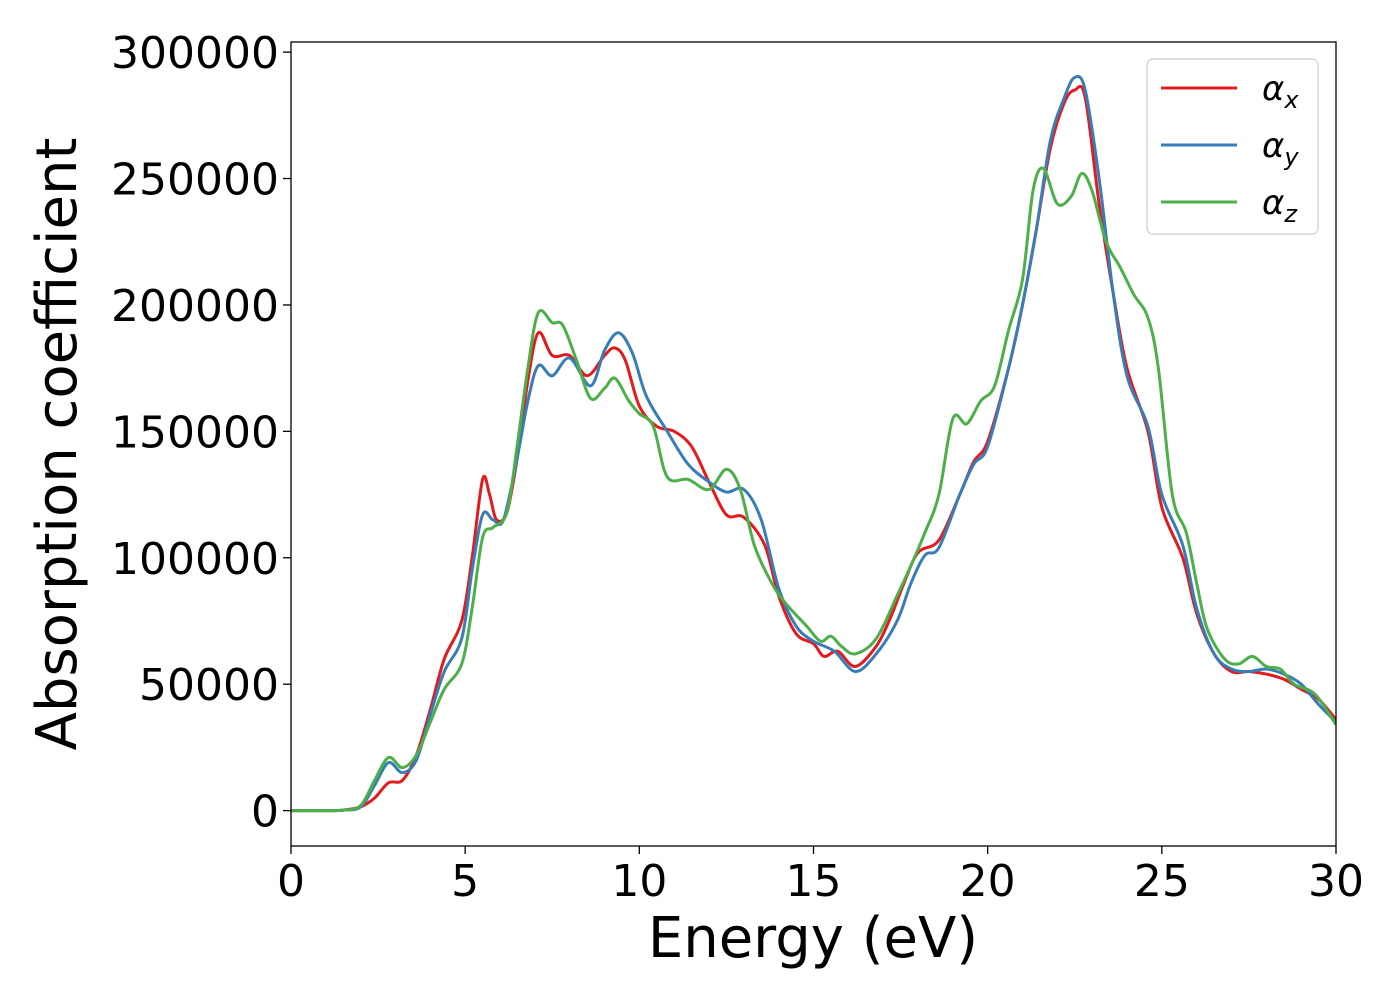  I want to click on x-axis-label: Energy (eV), so click(813, 938).